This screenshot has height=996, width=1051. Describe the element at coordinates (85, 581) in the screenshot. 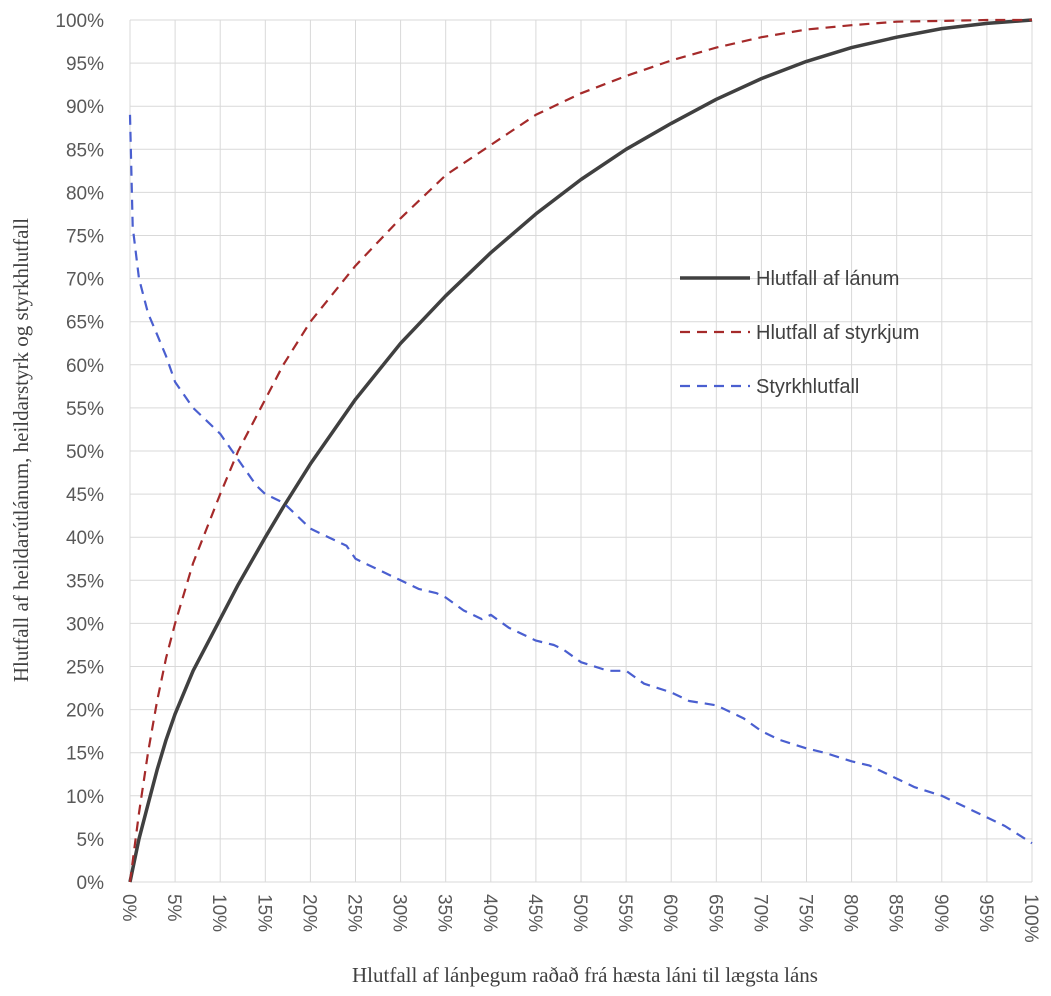

I see `y-tick-label: 35%` at that location.